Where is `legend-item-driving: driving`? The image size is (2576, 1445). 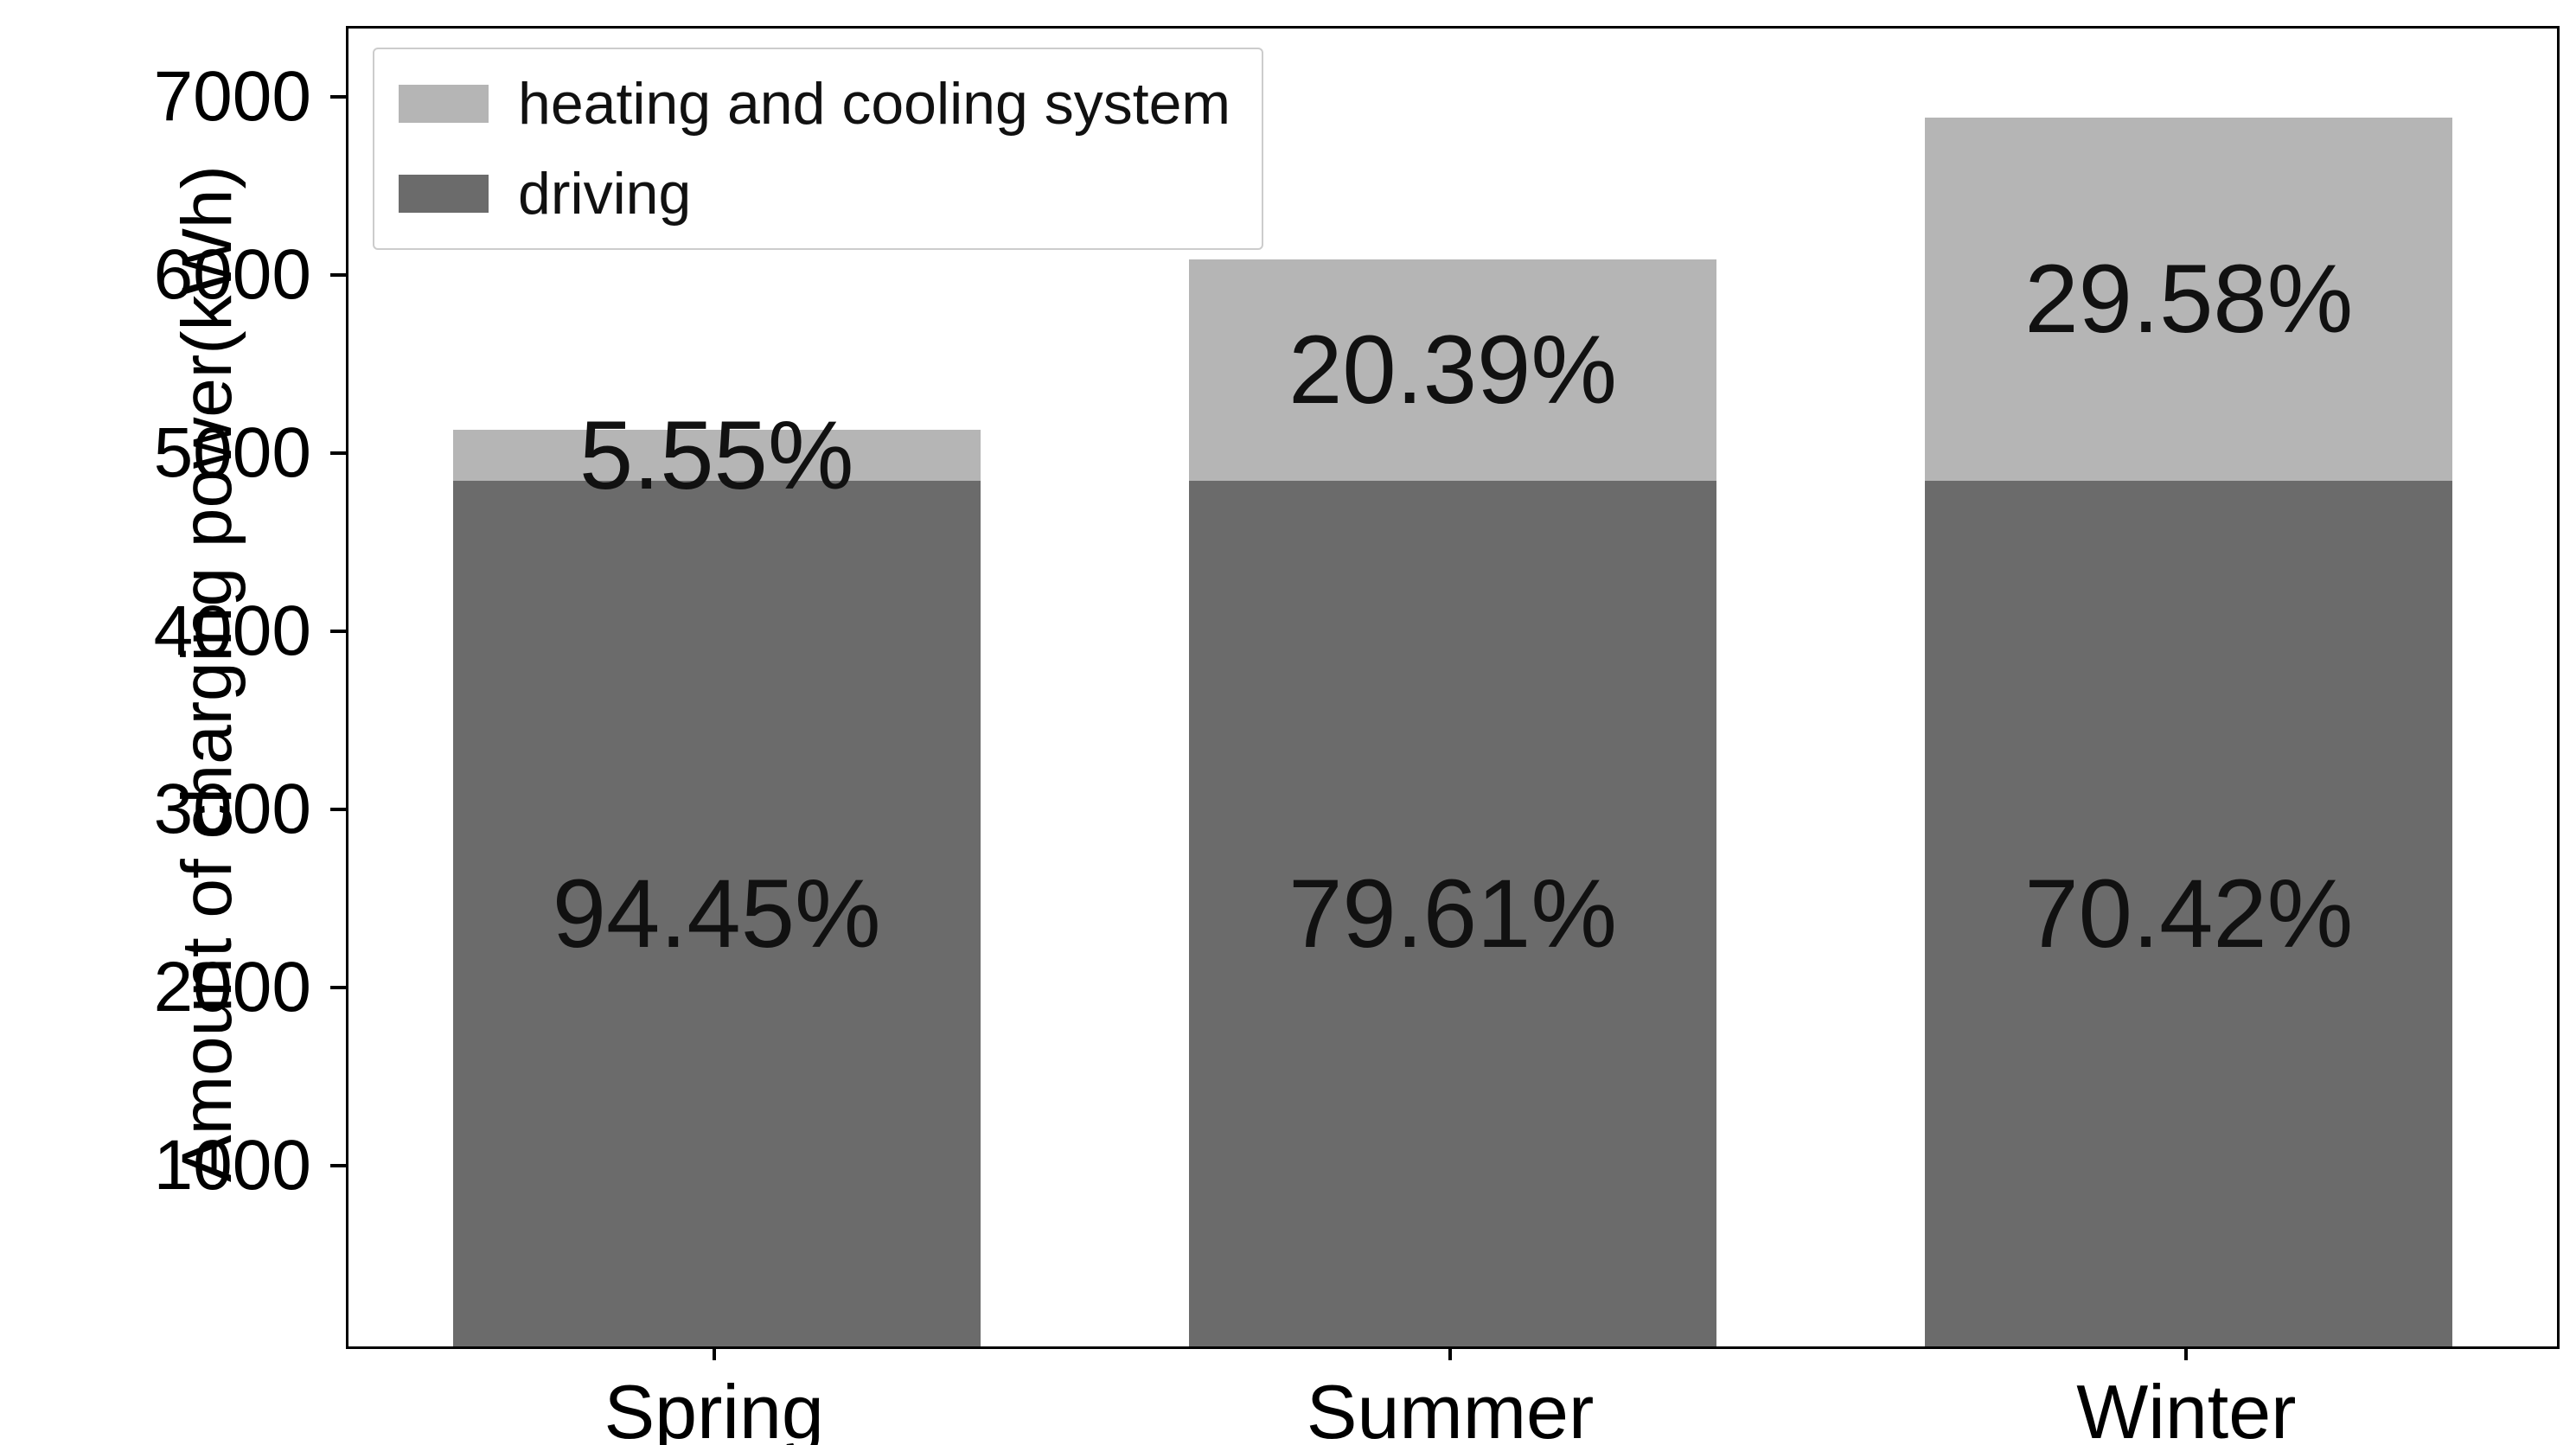 legend-item-driving: driving is located at coordinates (814, 193).